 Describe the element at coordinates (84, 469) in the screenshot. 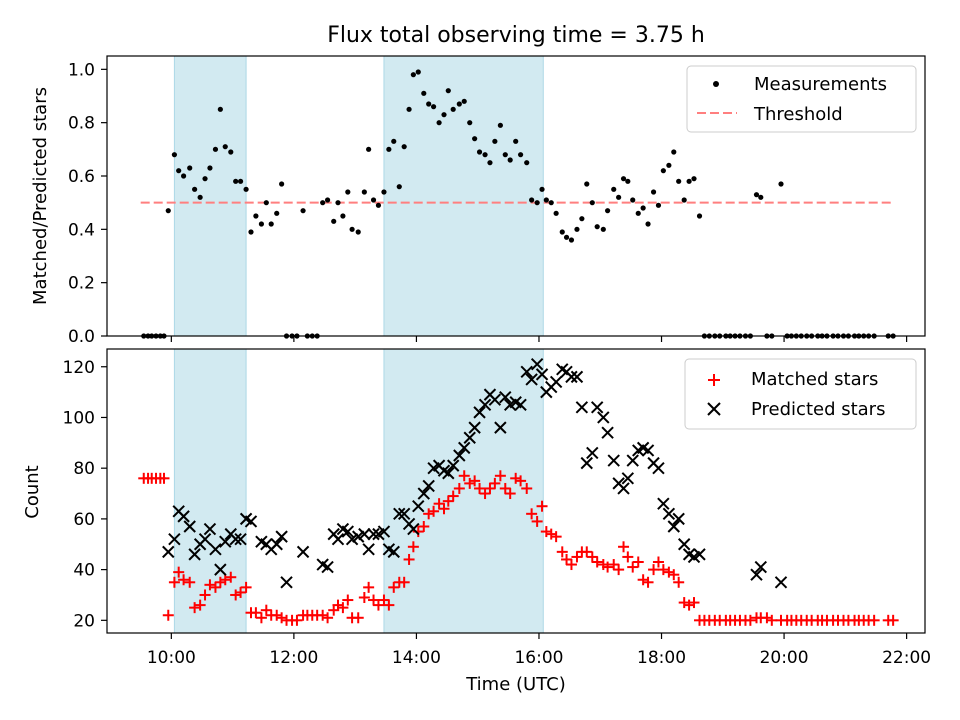

I see `bottom-y-tick-label: 80` at that location.